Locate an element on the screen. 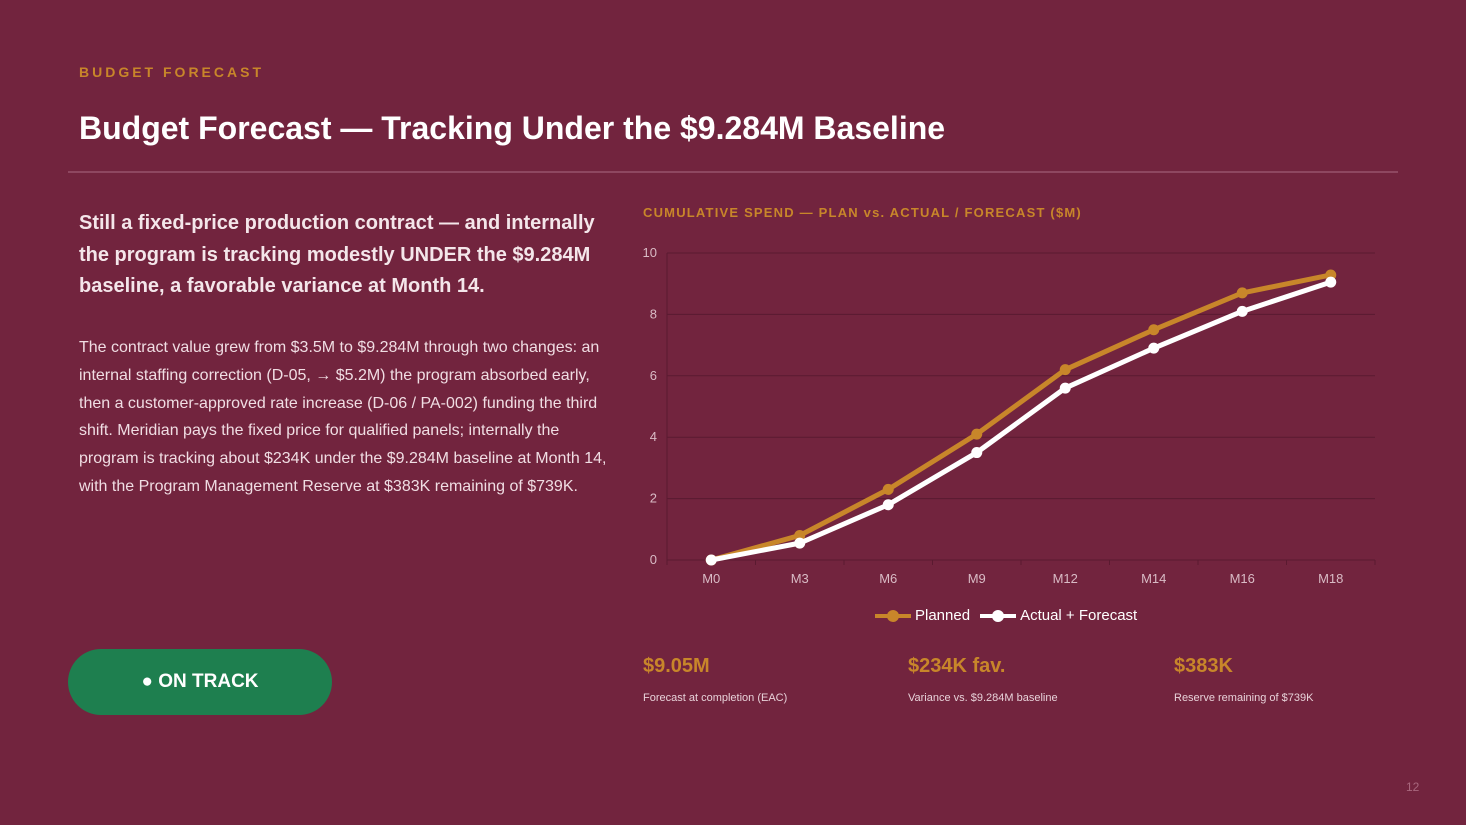  y-tick-label: 6 is located at coordinates (653, 375).